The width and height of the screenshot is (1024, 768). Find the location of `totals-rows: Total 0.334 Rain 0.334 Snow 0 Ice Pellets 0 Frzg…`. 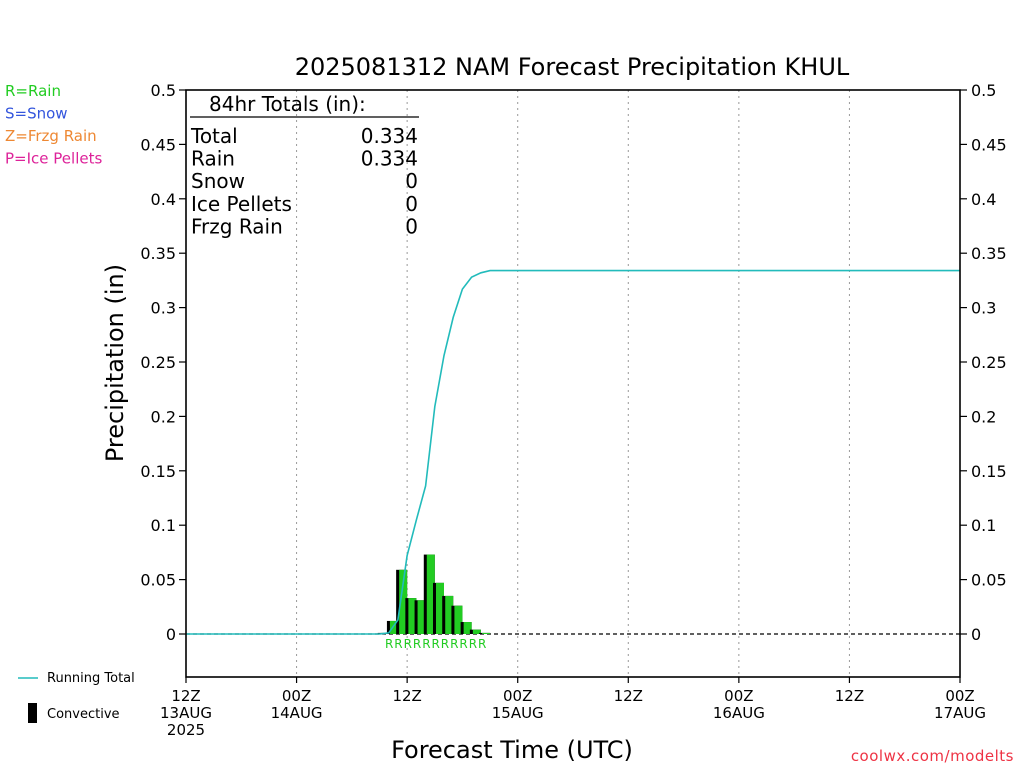

totals-rows: Total 0.334 Rain 0.334 Snow 0 Ice Pellets 0 Frzg… is located at coordinates (304, 181).